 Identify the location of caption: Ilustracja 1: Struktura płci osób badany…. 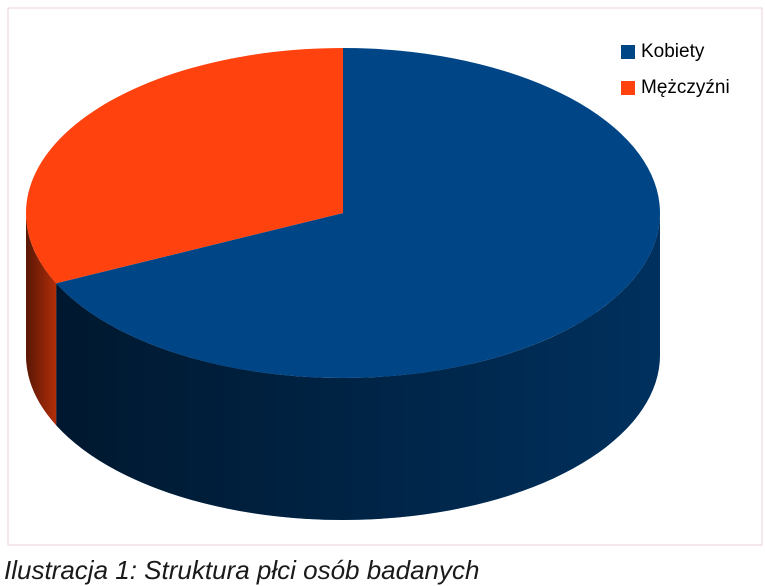
(241, 570).